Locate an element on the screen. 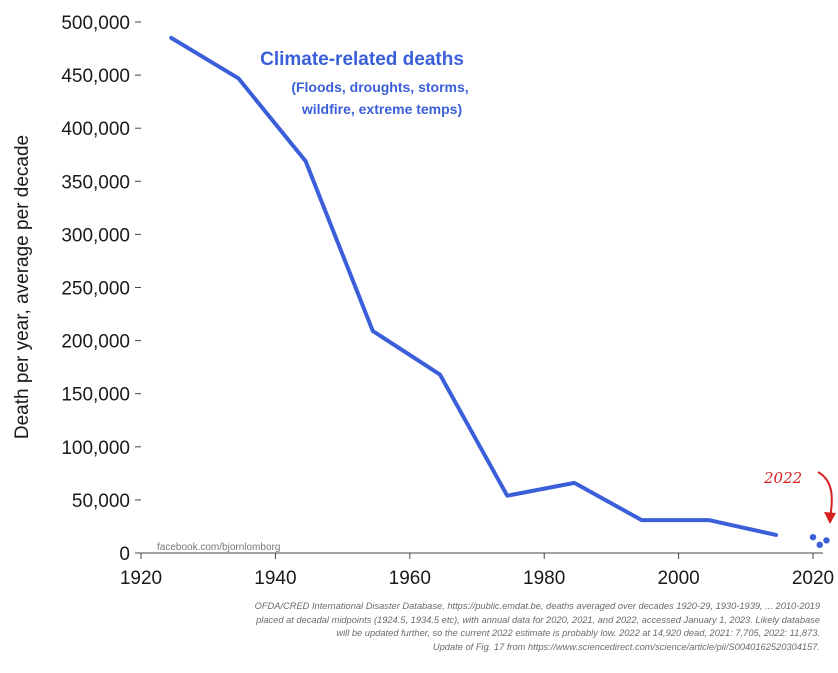  annotation-arrow is located at coordinates (825, 495).